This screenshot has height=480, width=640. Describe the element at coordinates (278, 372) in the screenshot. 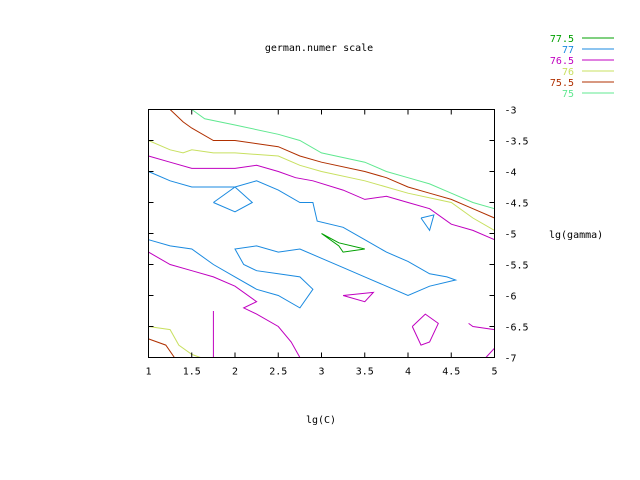

I see `x-tick-label: 2.5` at that location.